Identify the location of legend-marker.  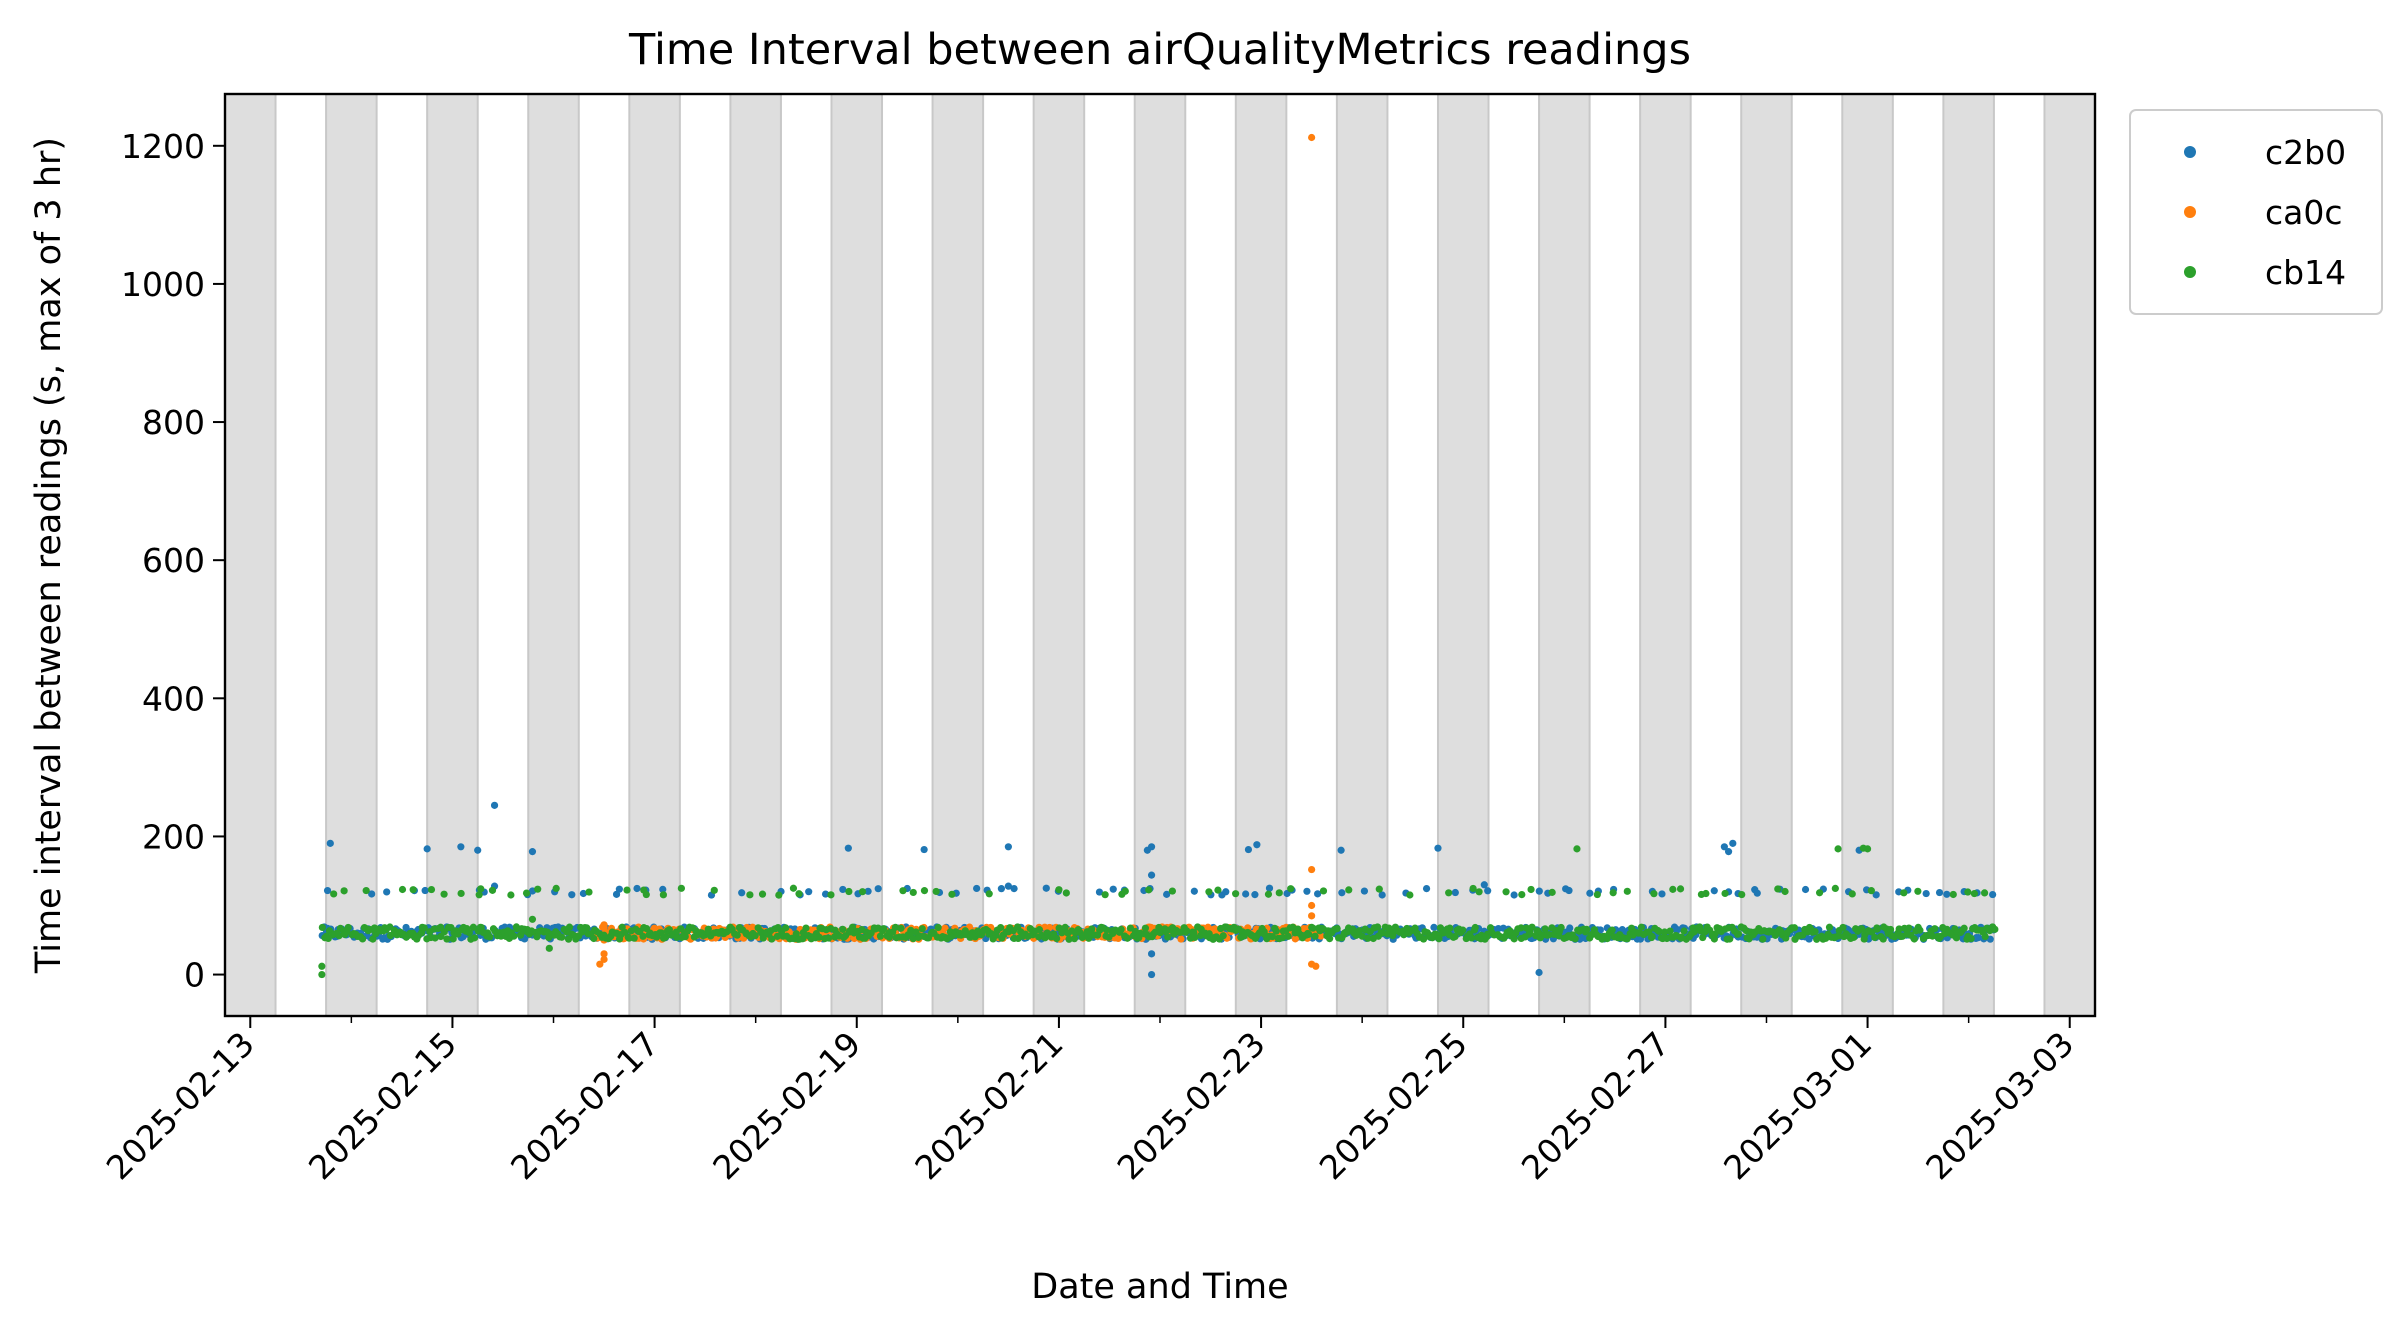
(2190, 152).